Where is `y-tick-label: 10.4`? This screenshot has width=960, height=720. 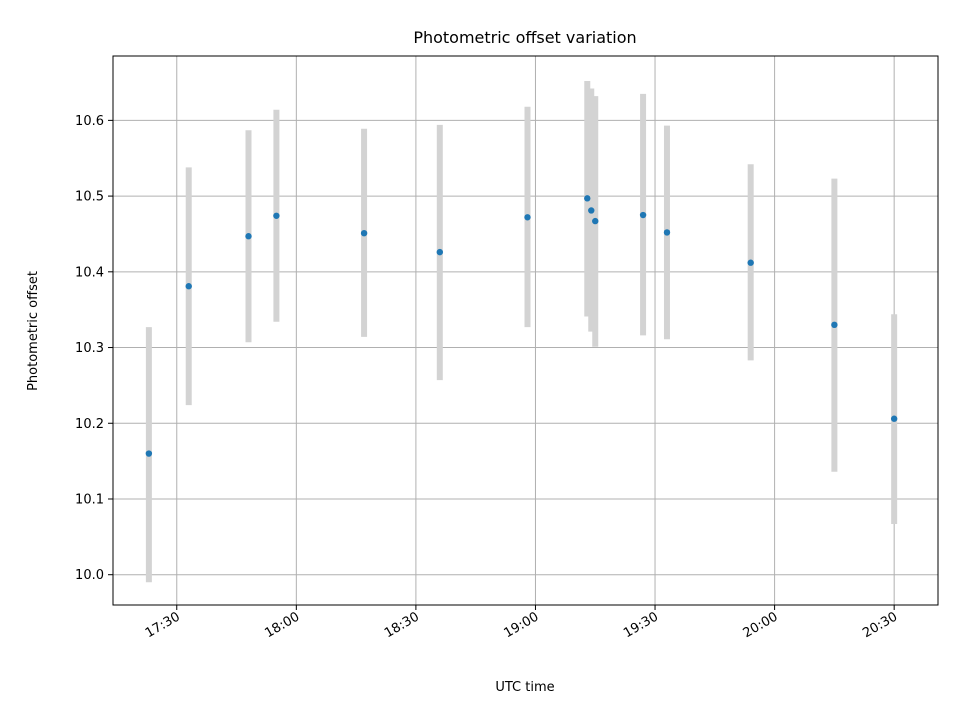
y-tick-label: 10.4 is located at coordinates (89, 272).